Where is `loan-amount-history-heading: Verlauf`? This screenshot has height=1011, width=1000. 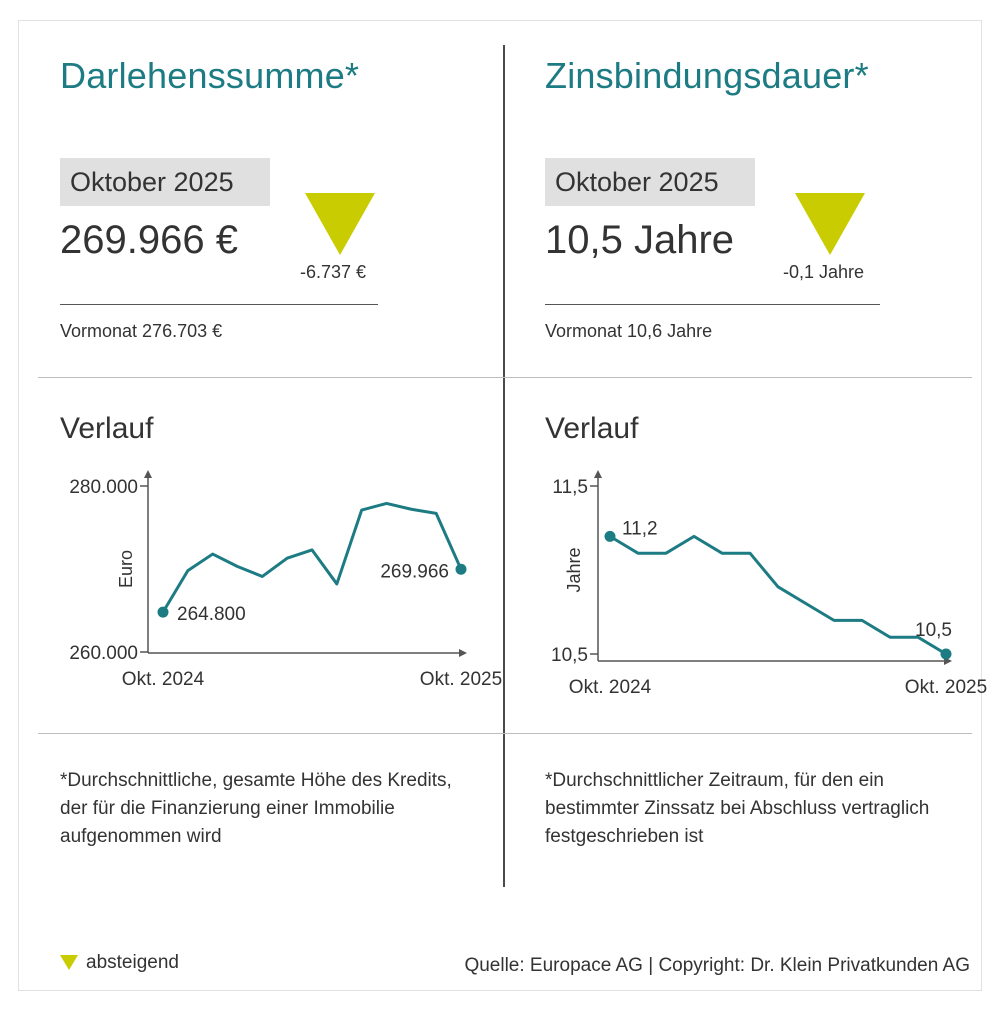 loan-amount-history-heading: Verlauf is located at coordinates (107, 428).